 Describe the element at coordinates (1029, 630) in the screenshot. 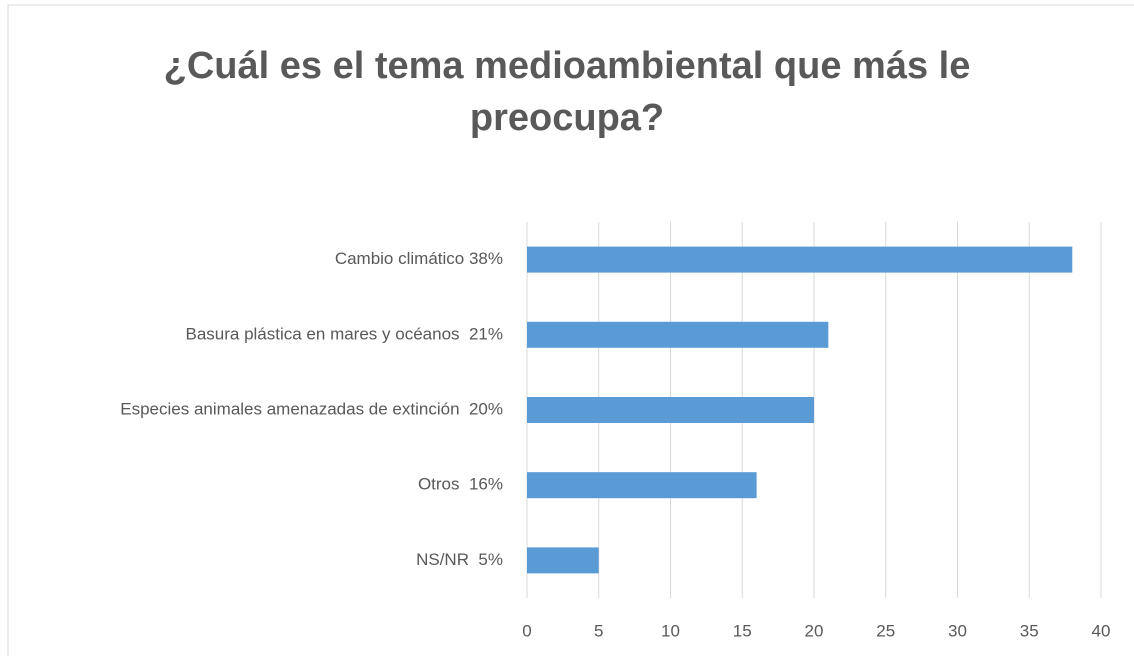

I see `x-tick-label: 35` at that location.